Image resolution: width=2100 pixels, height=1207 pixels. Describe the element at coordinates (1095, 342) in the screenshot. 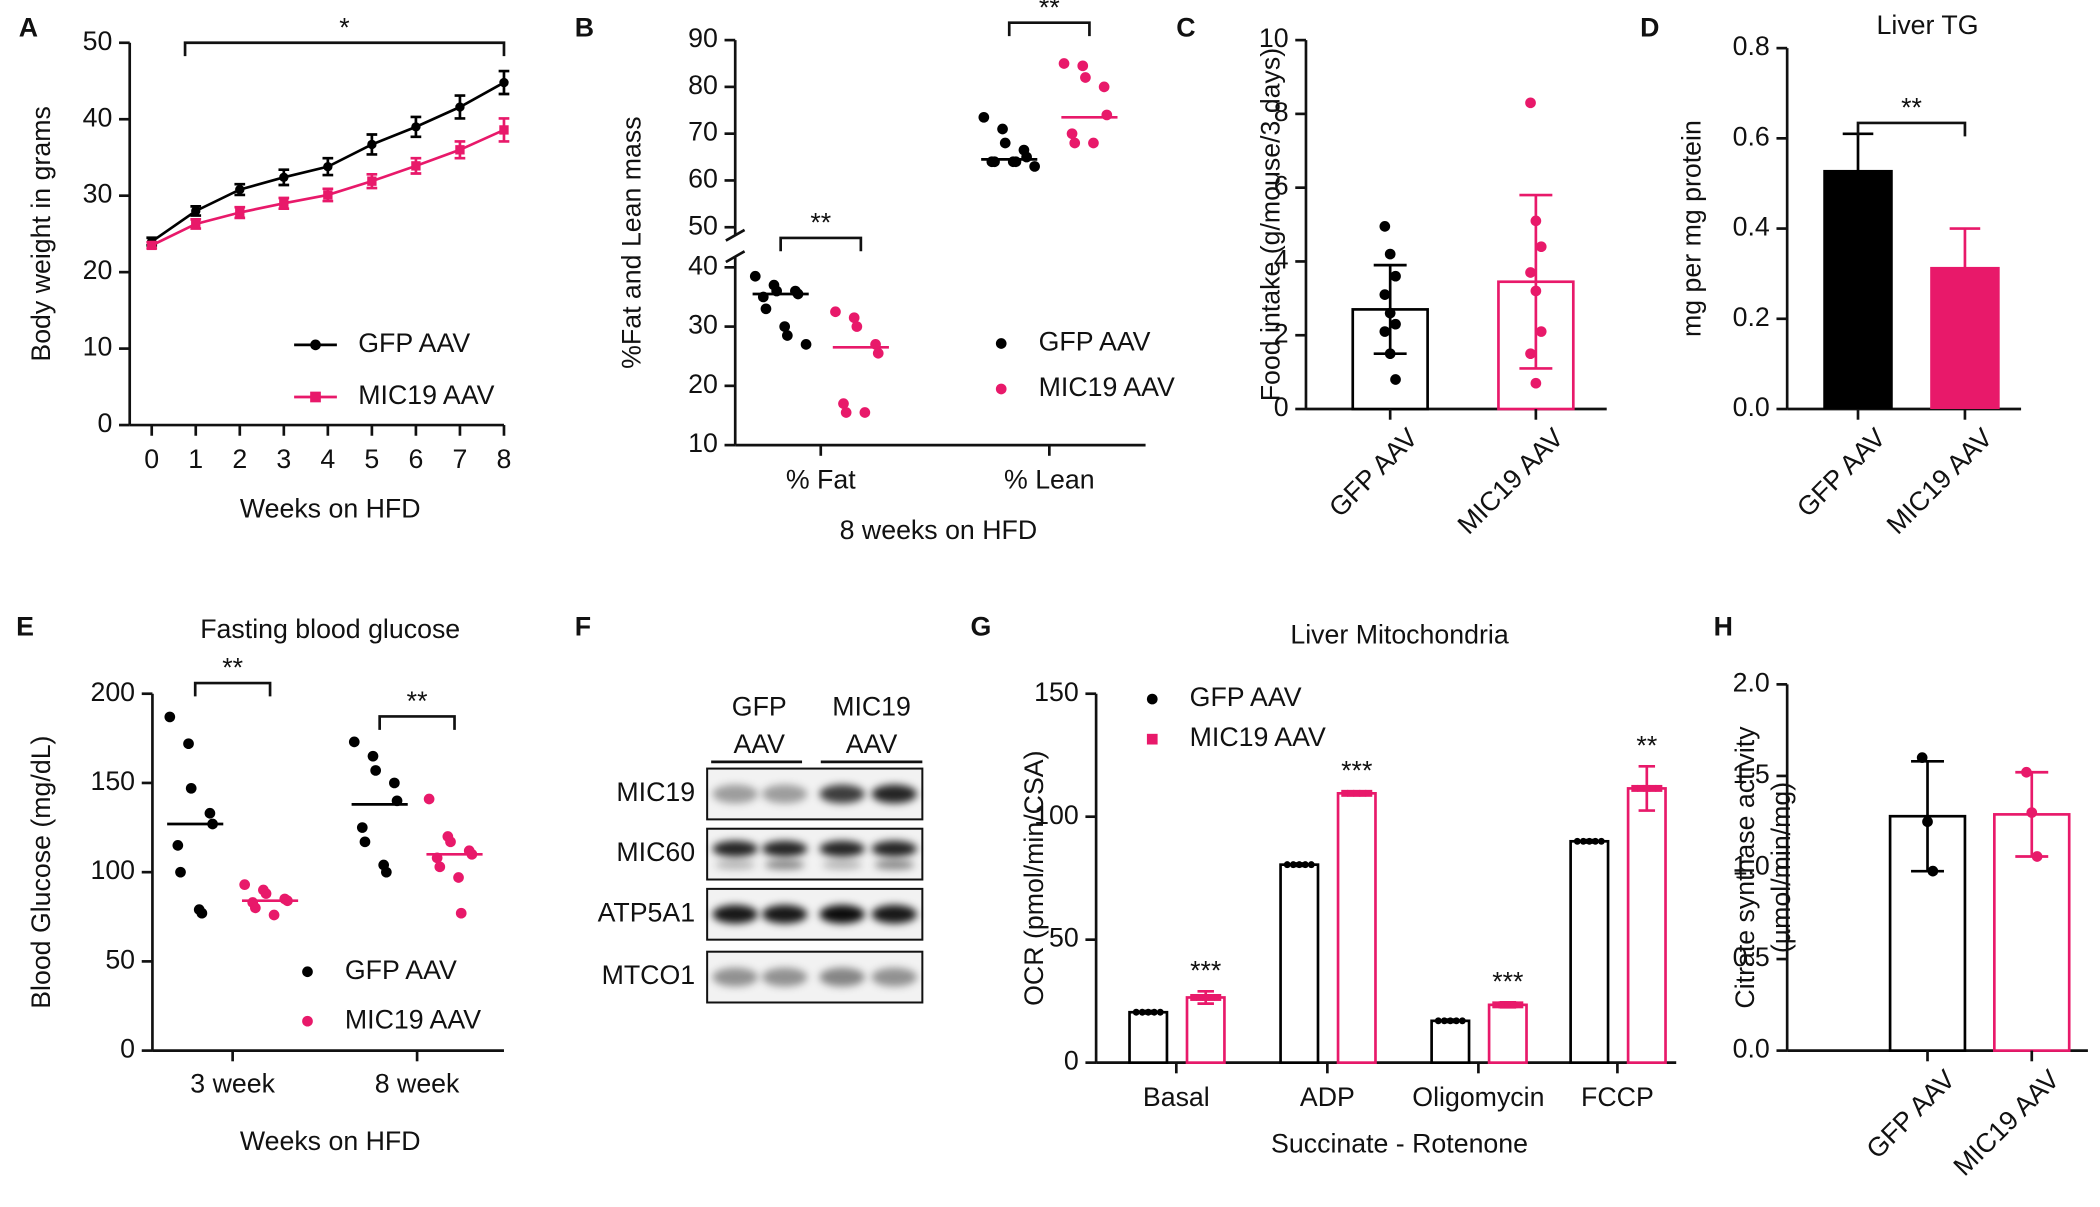

I see `legend-label: GFP AAV` at that location.